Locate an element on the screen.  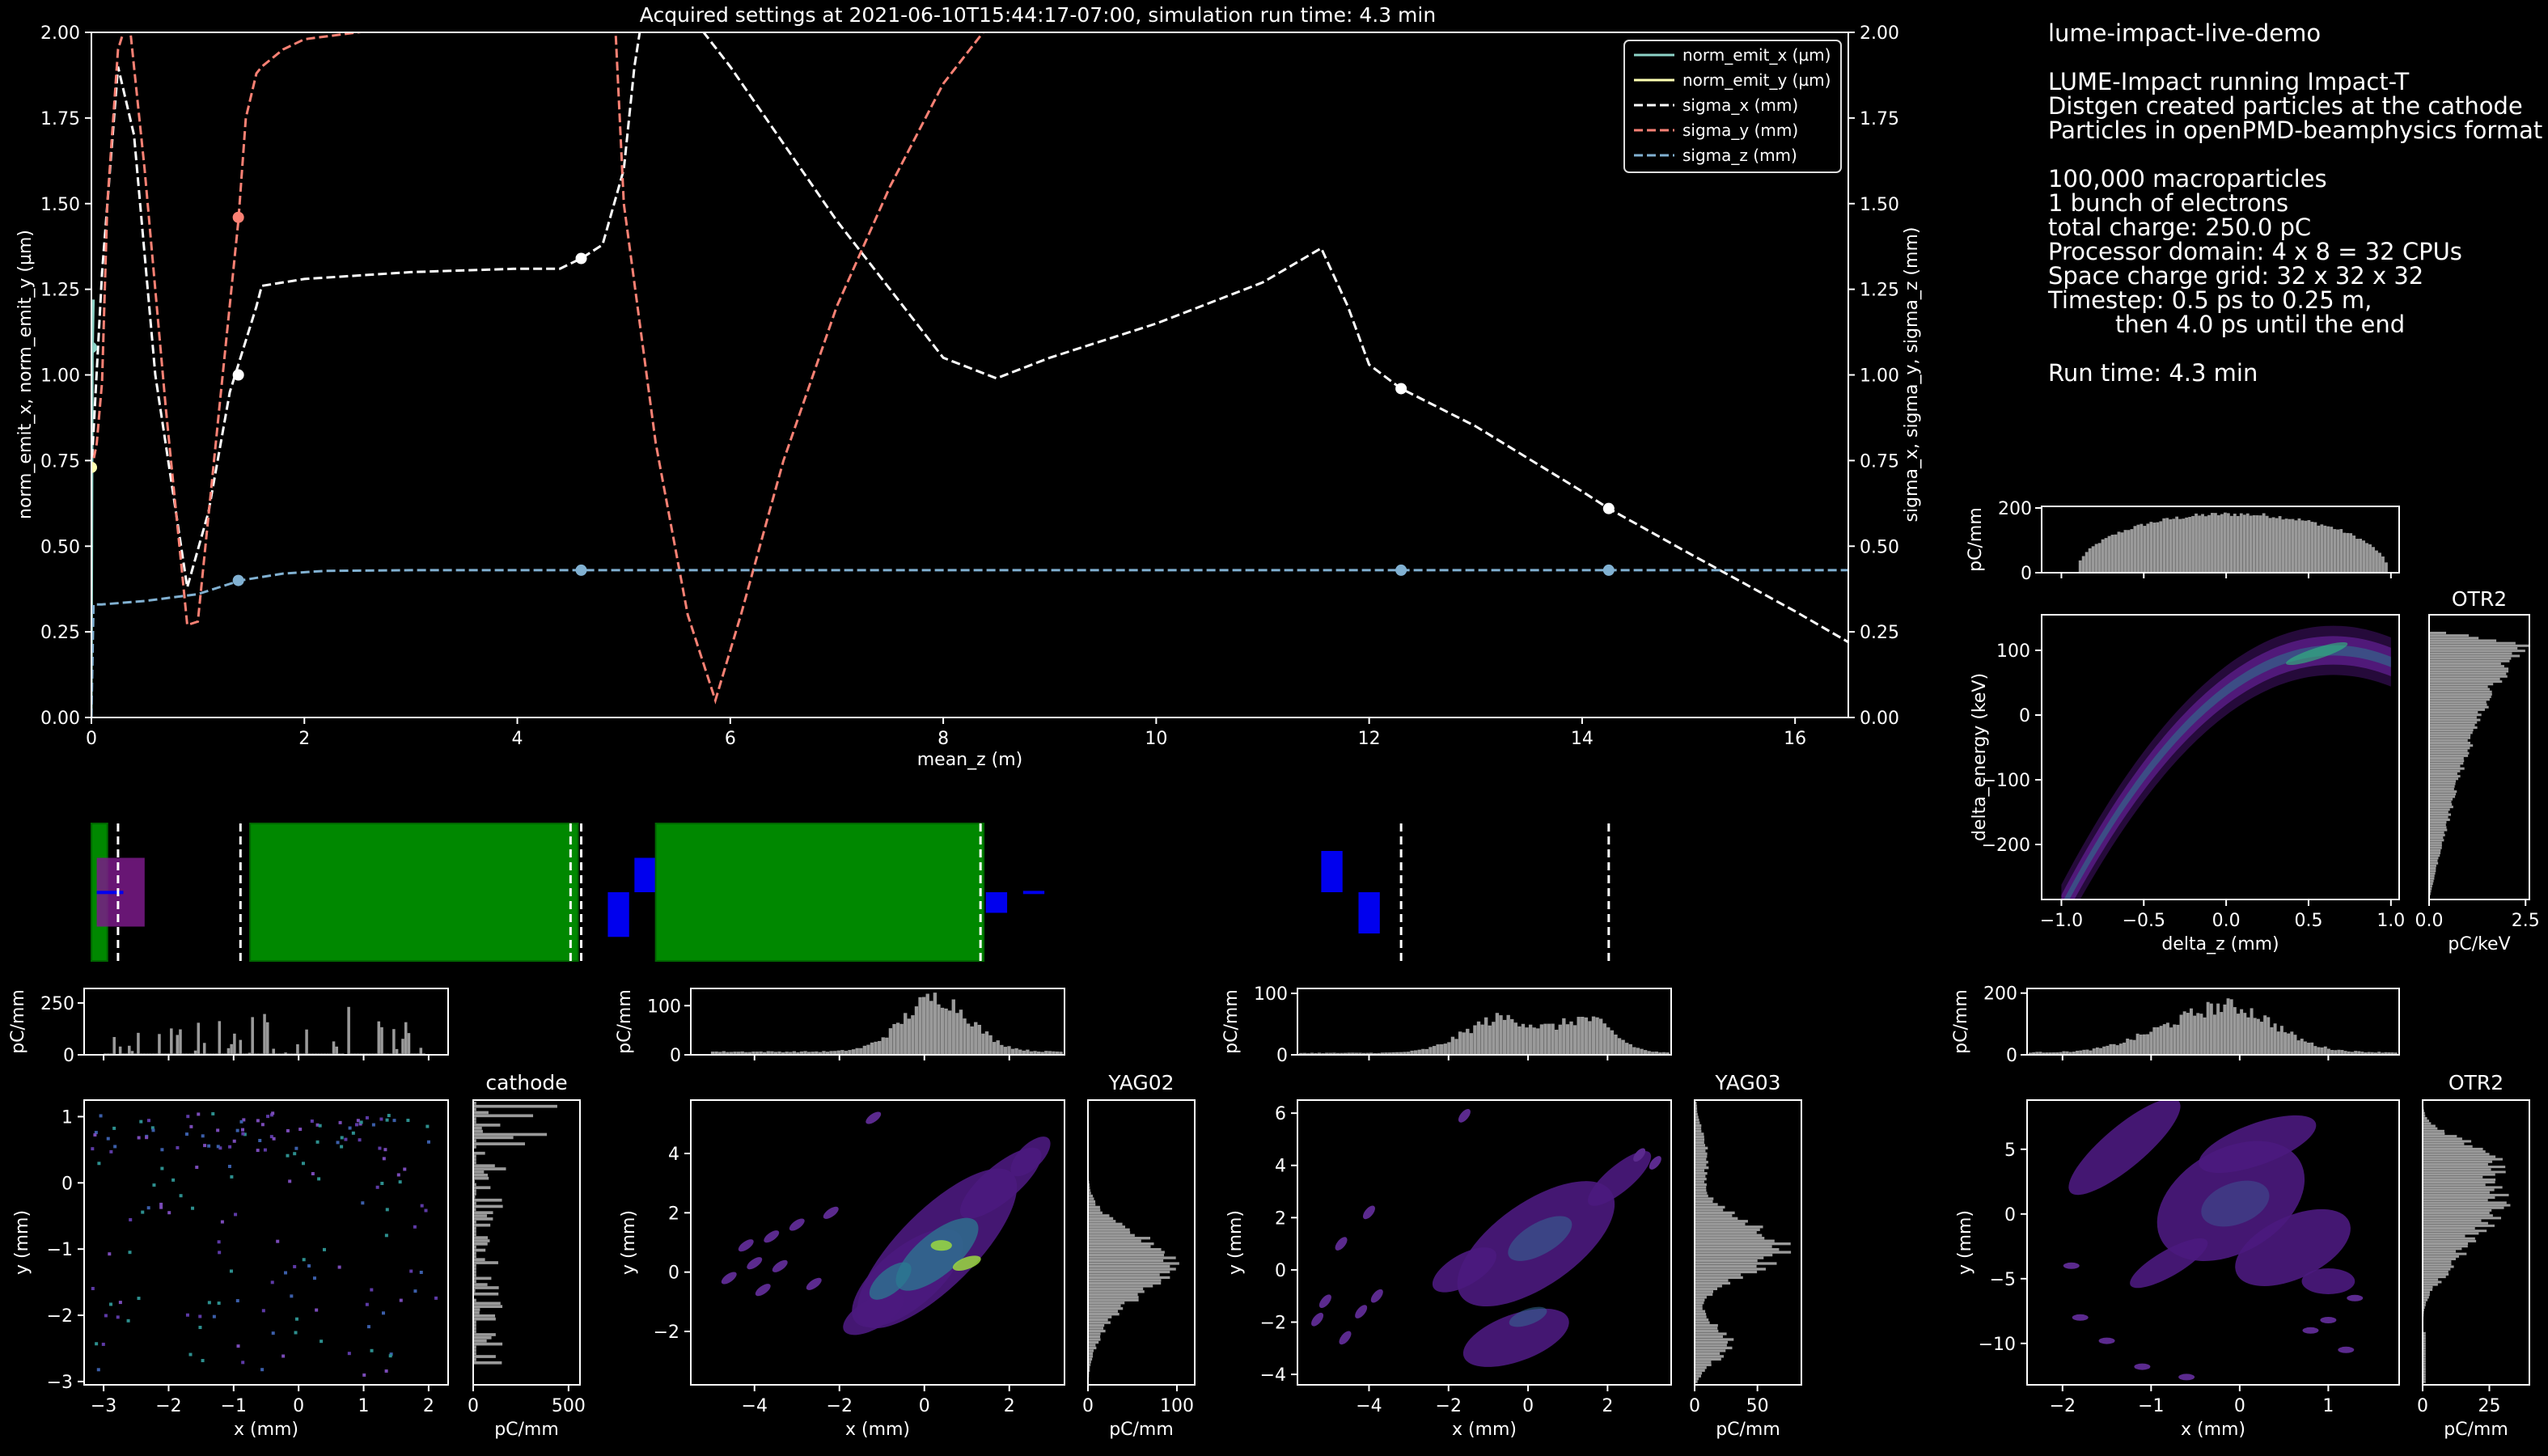
yag03-ytick-label: −4 is located at coordinates (1273, 1375).